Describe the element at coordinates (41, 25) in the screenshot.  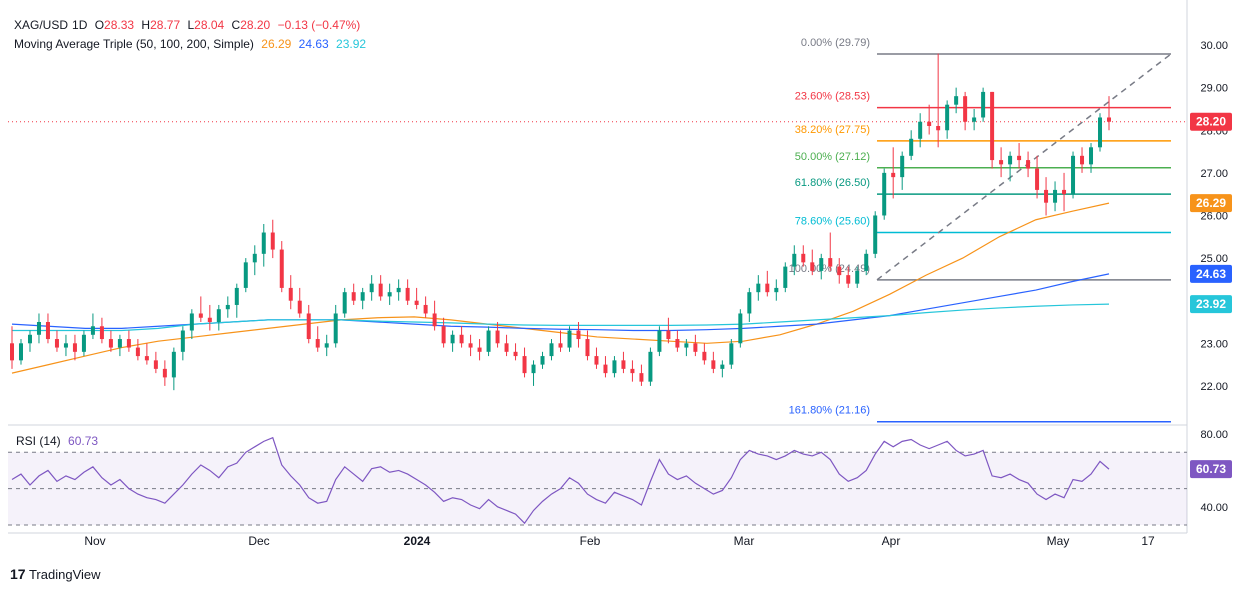
I see `symbol-label: XAG/USD` at that location.